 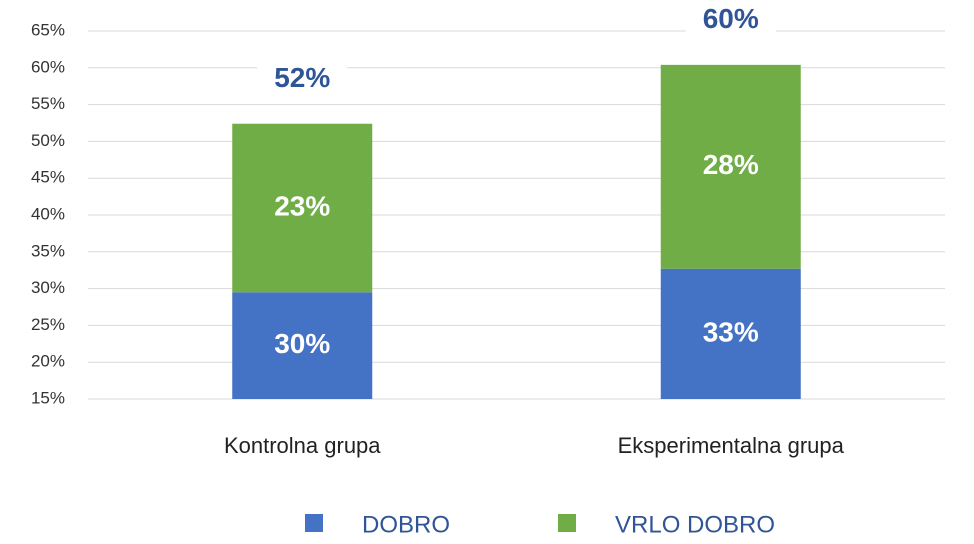 I want to click on y-tick-label: 55%, so click(x=48, y=103).